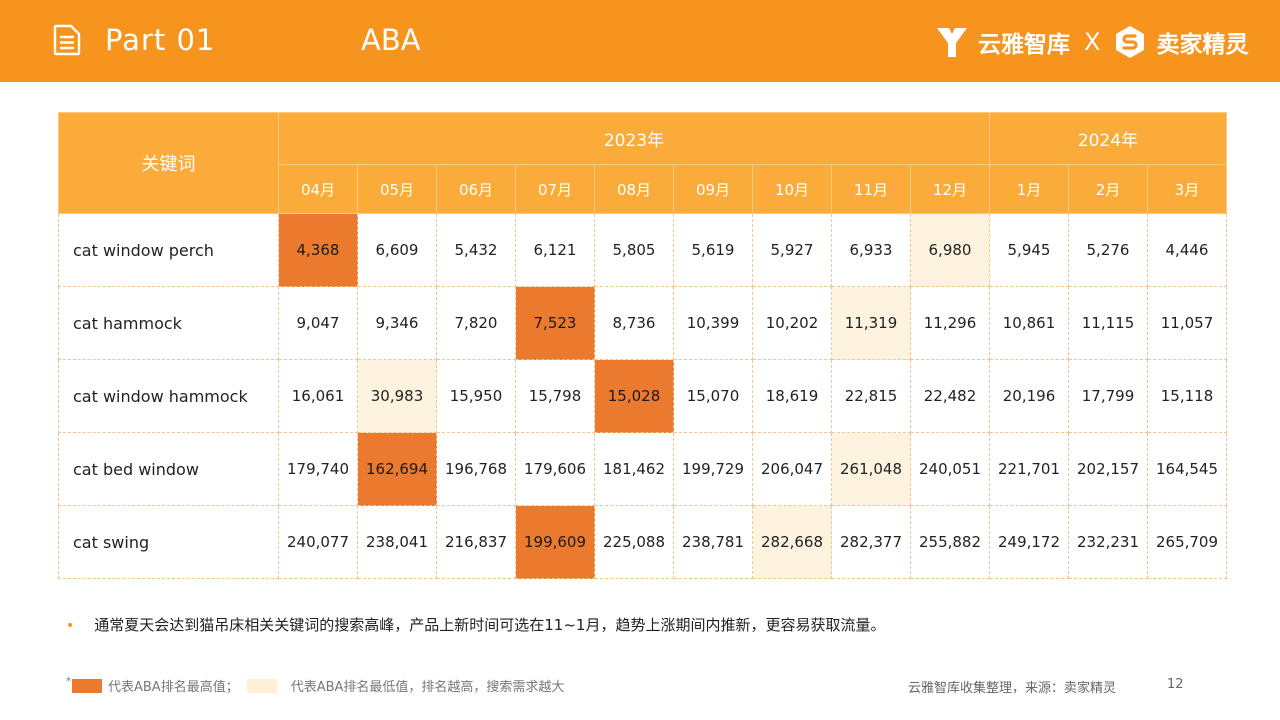 The height and width of the screenshot is (720, 1280). What do you see at coordinates (397, 542) in the screenshot?
I see `rank-cell: 238,041` at bounding box center [397, 542].